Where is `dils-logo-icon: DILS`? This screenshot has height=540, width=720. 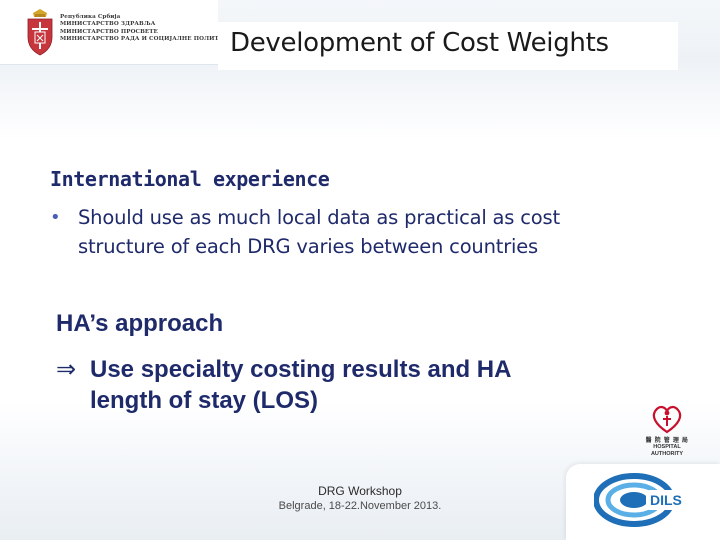
dils-logo-icon: DILS is located at coordinates (642, 500).